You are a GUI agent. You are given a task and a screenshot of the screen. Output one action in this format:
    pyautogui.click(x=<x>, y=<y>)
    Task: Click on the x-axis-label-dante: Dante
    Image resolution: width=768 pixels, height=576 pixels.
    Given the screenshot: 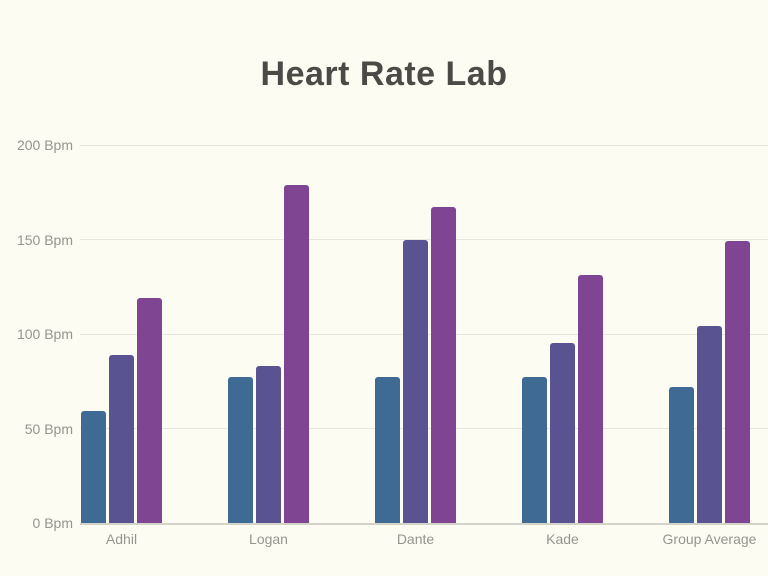 What is the action you would take?
    pyautogui.click(x=415, y=539)
    